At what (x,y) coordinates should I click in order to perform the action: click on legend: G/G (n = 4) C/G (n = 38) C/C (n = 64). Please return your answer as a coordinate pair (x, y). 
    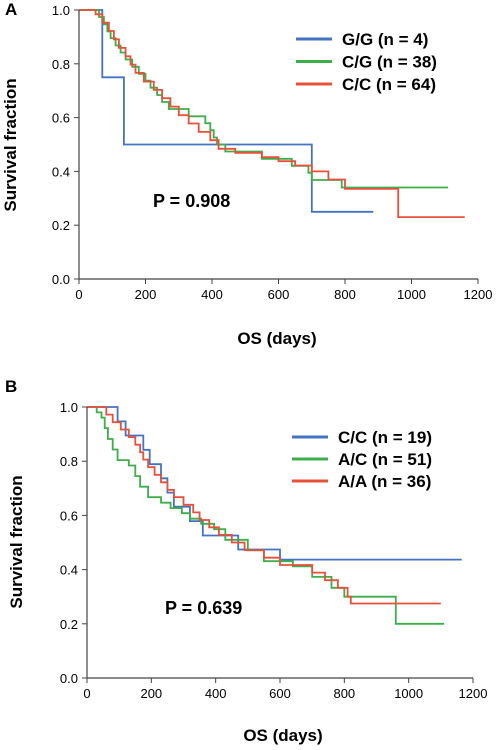
    Looking at the image, I should click on (366, 62).